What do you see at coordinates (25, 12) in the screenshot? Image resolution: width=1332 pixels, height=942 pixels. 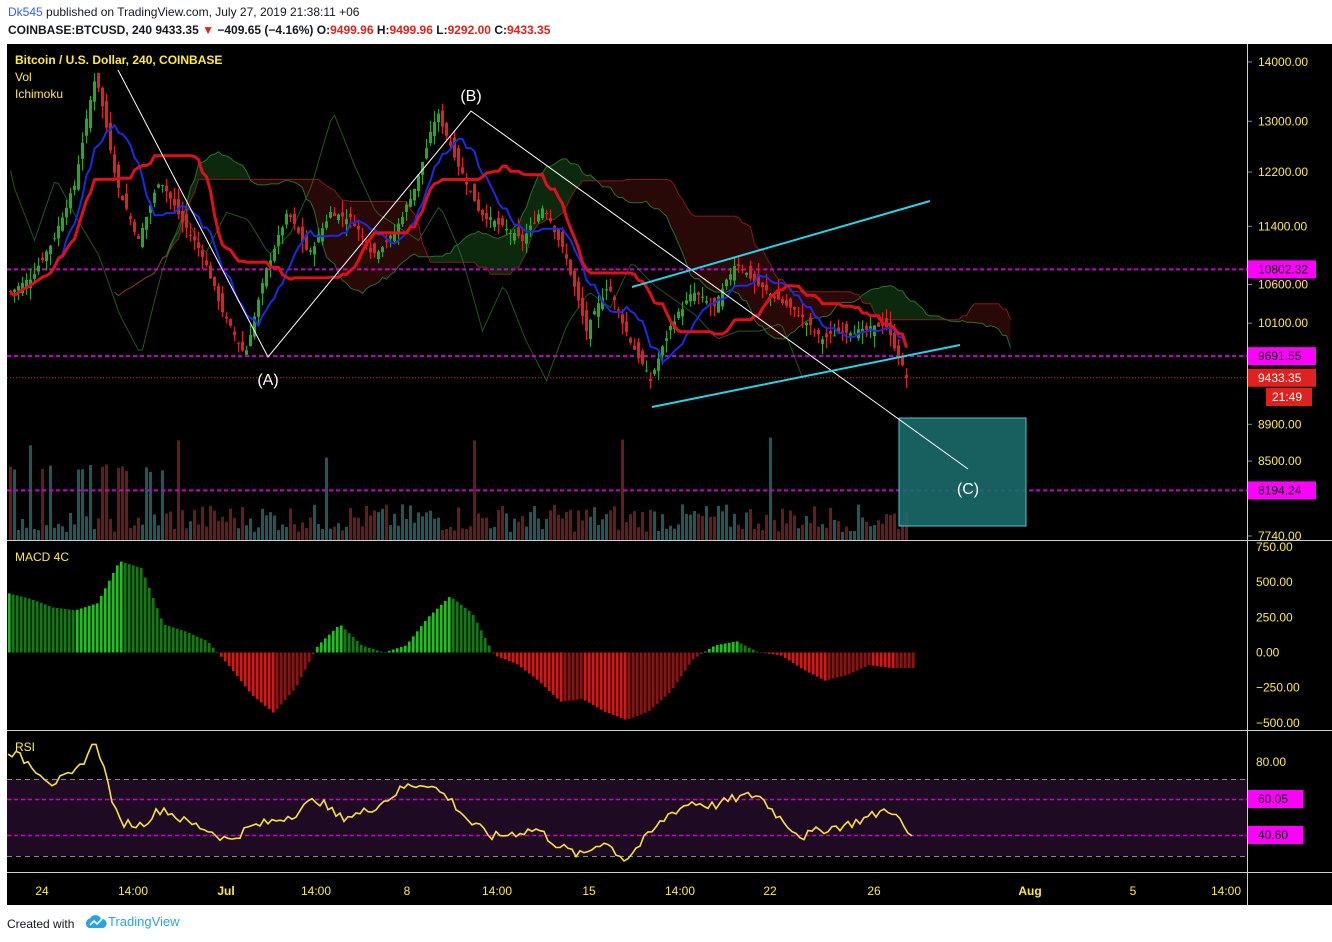 I see `author-link: Dk545` at bounding box center [25, 12].